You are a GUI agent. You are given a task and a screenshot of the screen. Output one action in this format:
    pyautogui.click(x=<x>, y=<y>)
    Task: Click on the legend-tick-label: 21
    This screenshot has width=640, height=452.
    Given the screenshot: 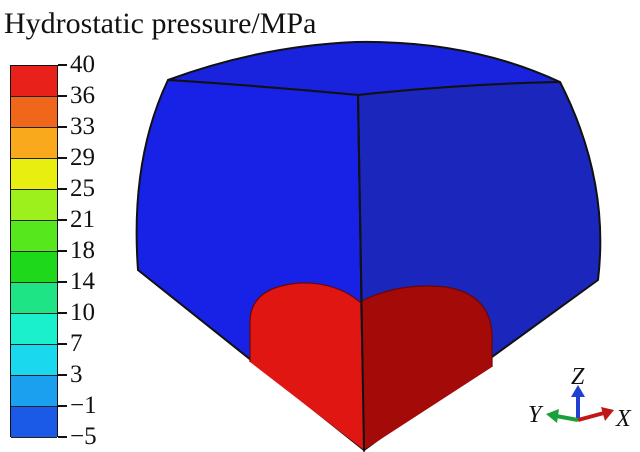 What is the action you would take?
    pyautogui.click(x=82, y=219)
    